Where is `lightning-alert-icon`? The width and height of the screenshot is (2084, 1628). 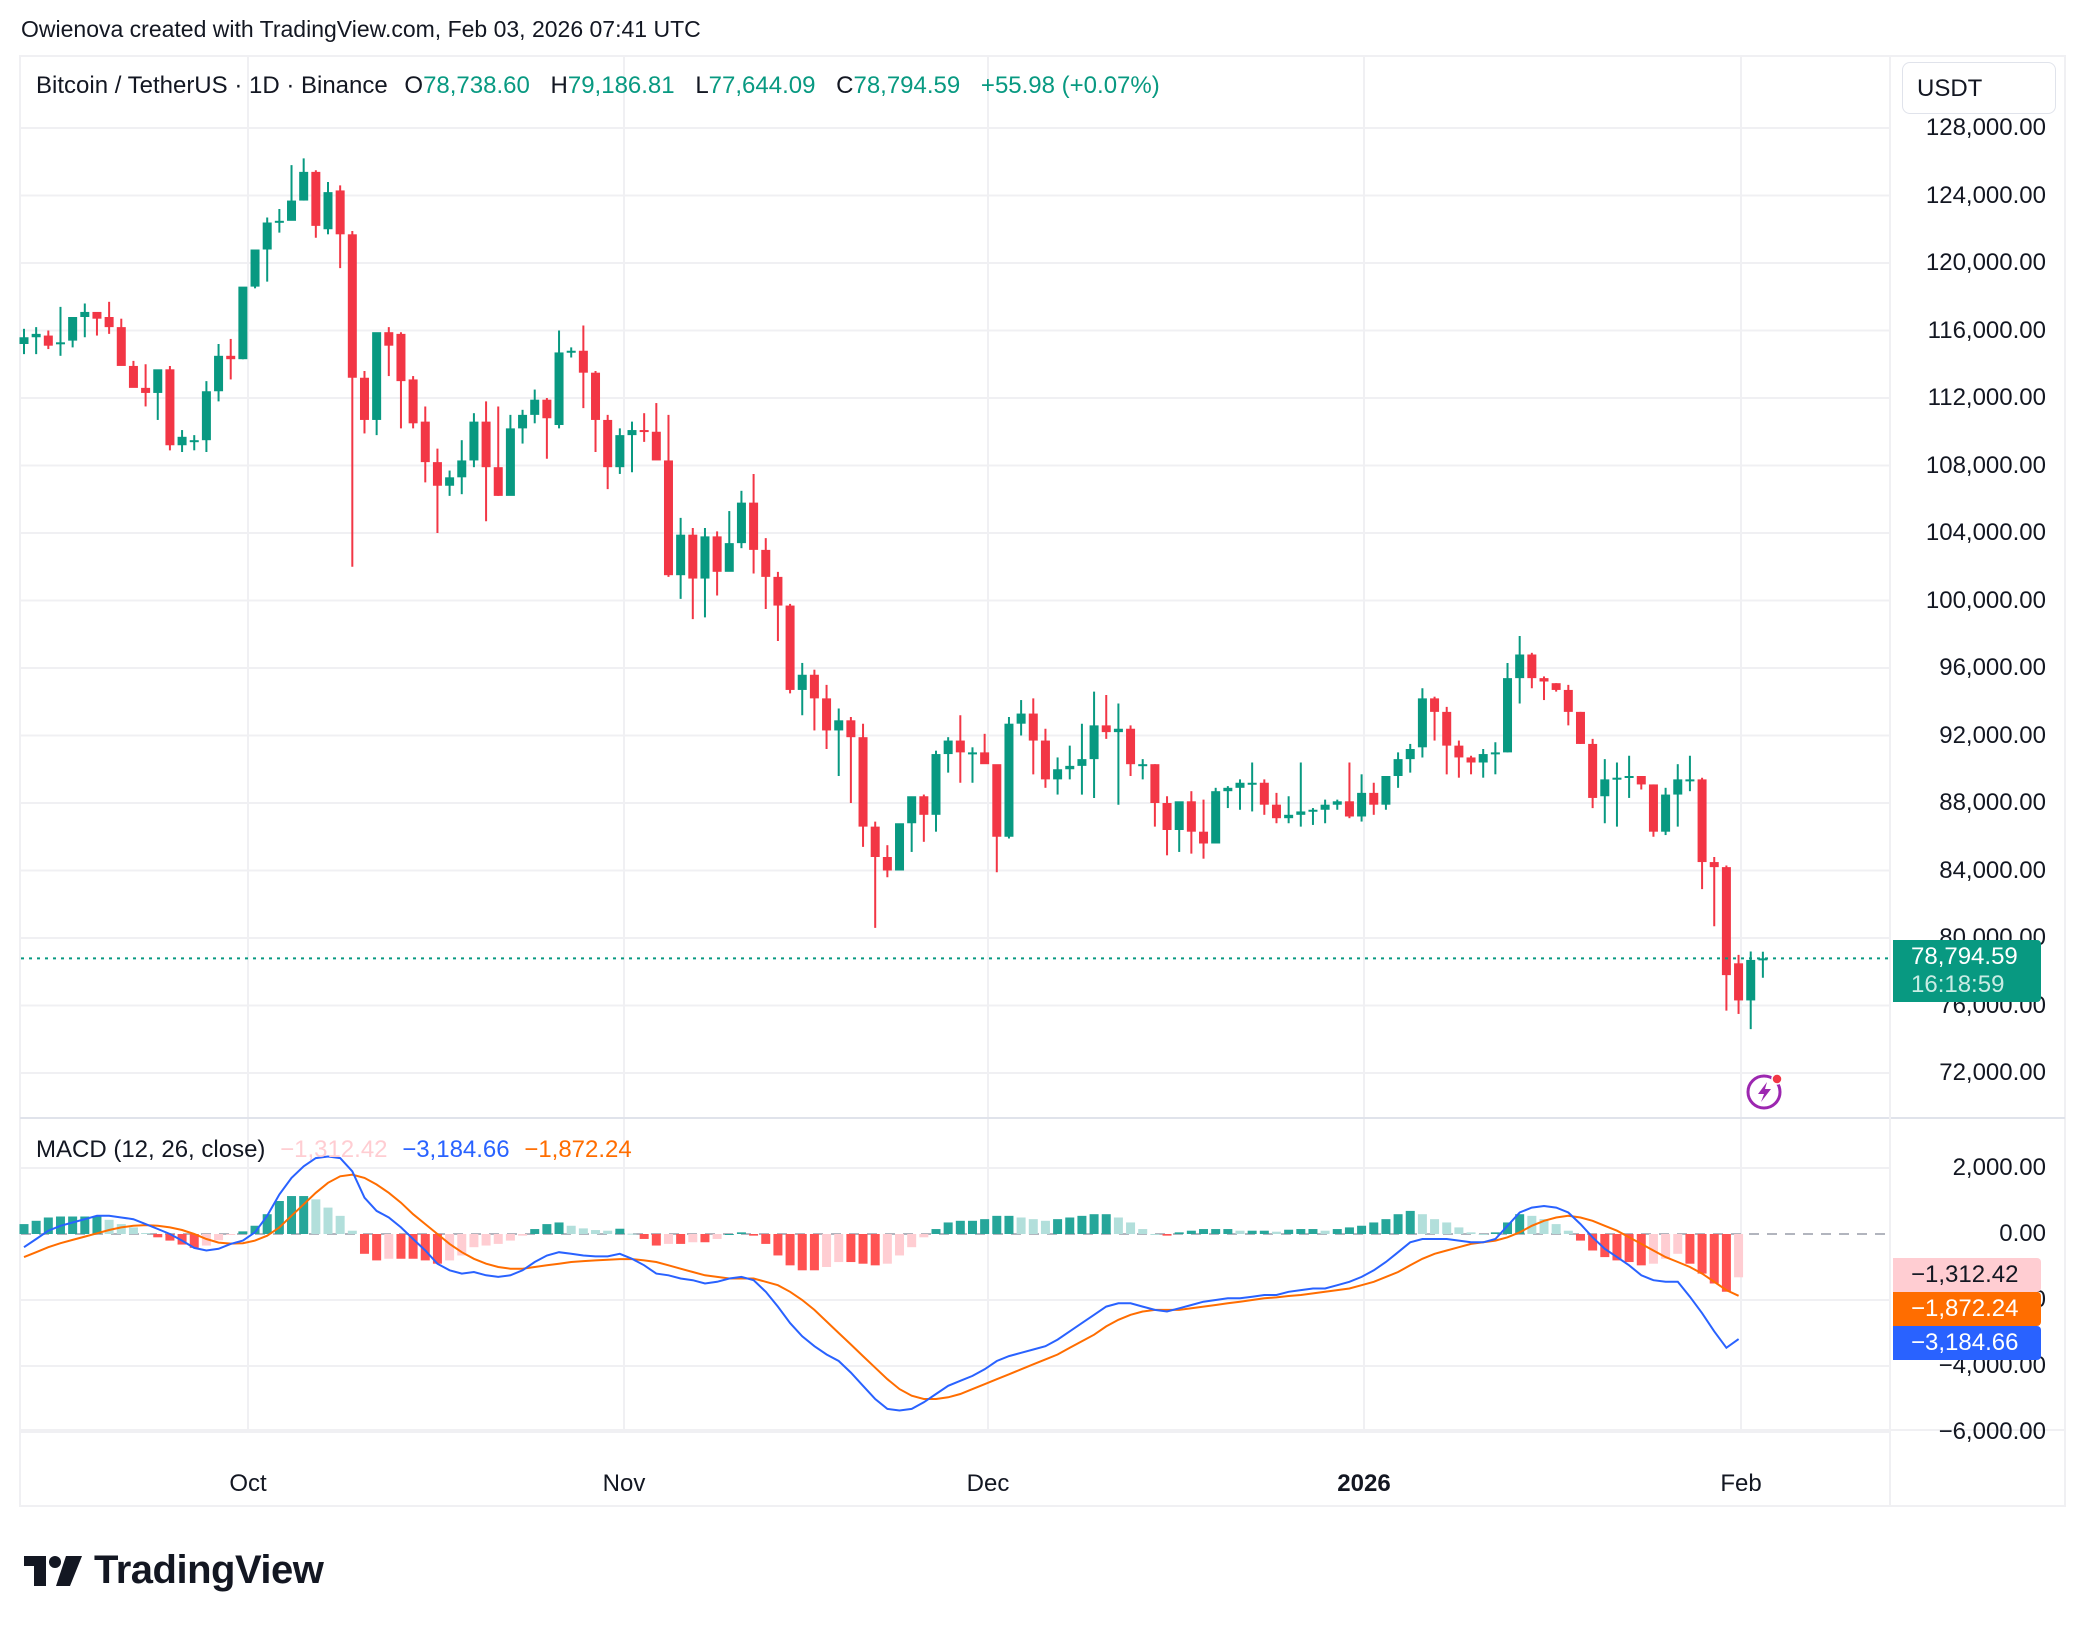 lightning-alert-icon is located at coordinates (1765, 1091).